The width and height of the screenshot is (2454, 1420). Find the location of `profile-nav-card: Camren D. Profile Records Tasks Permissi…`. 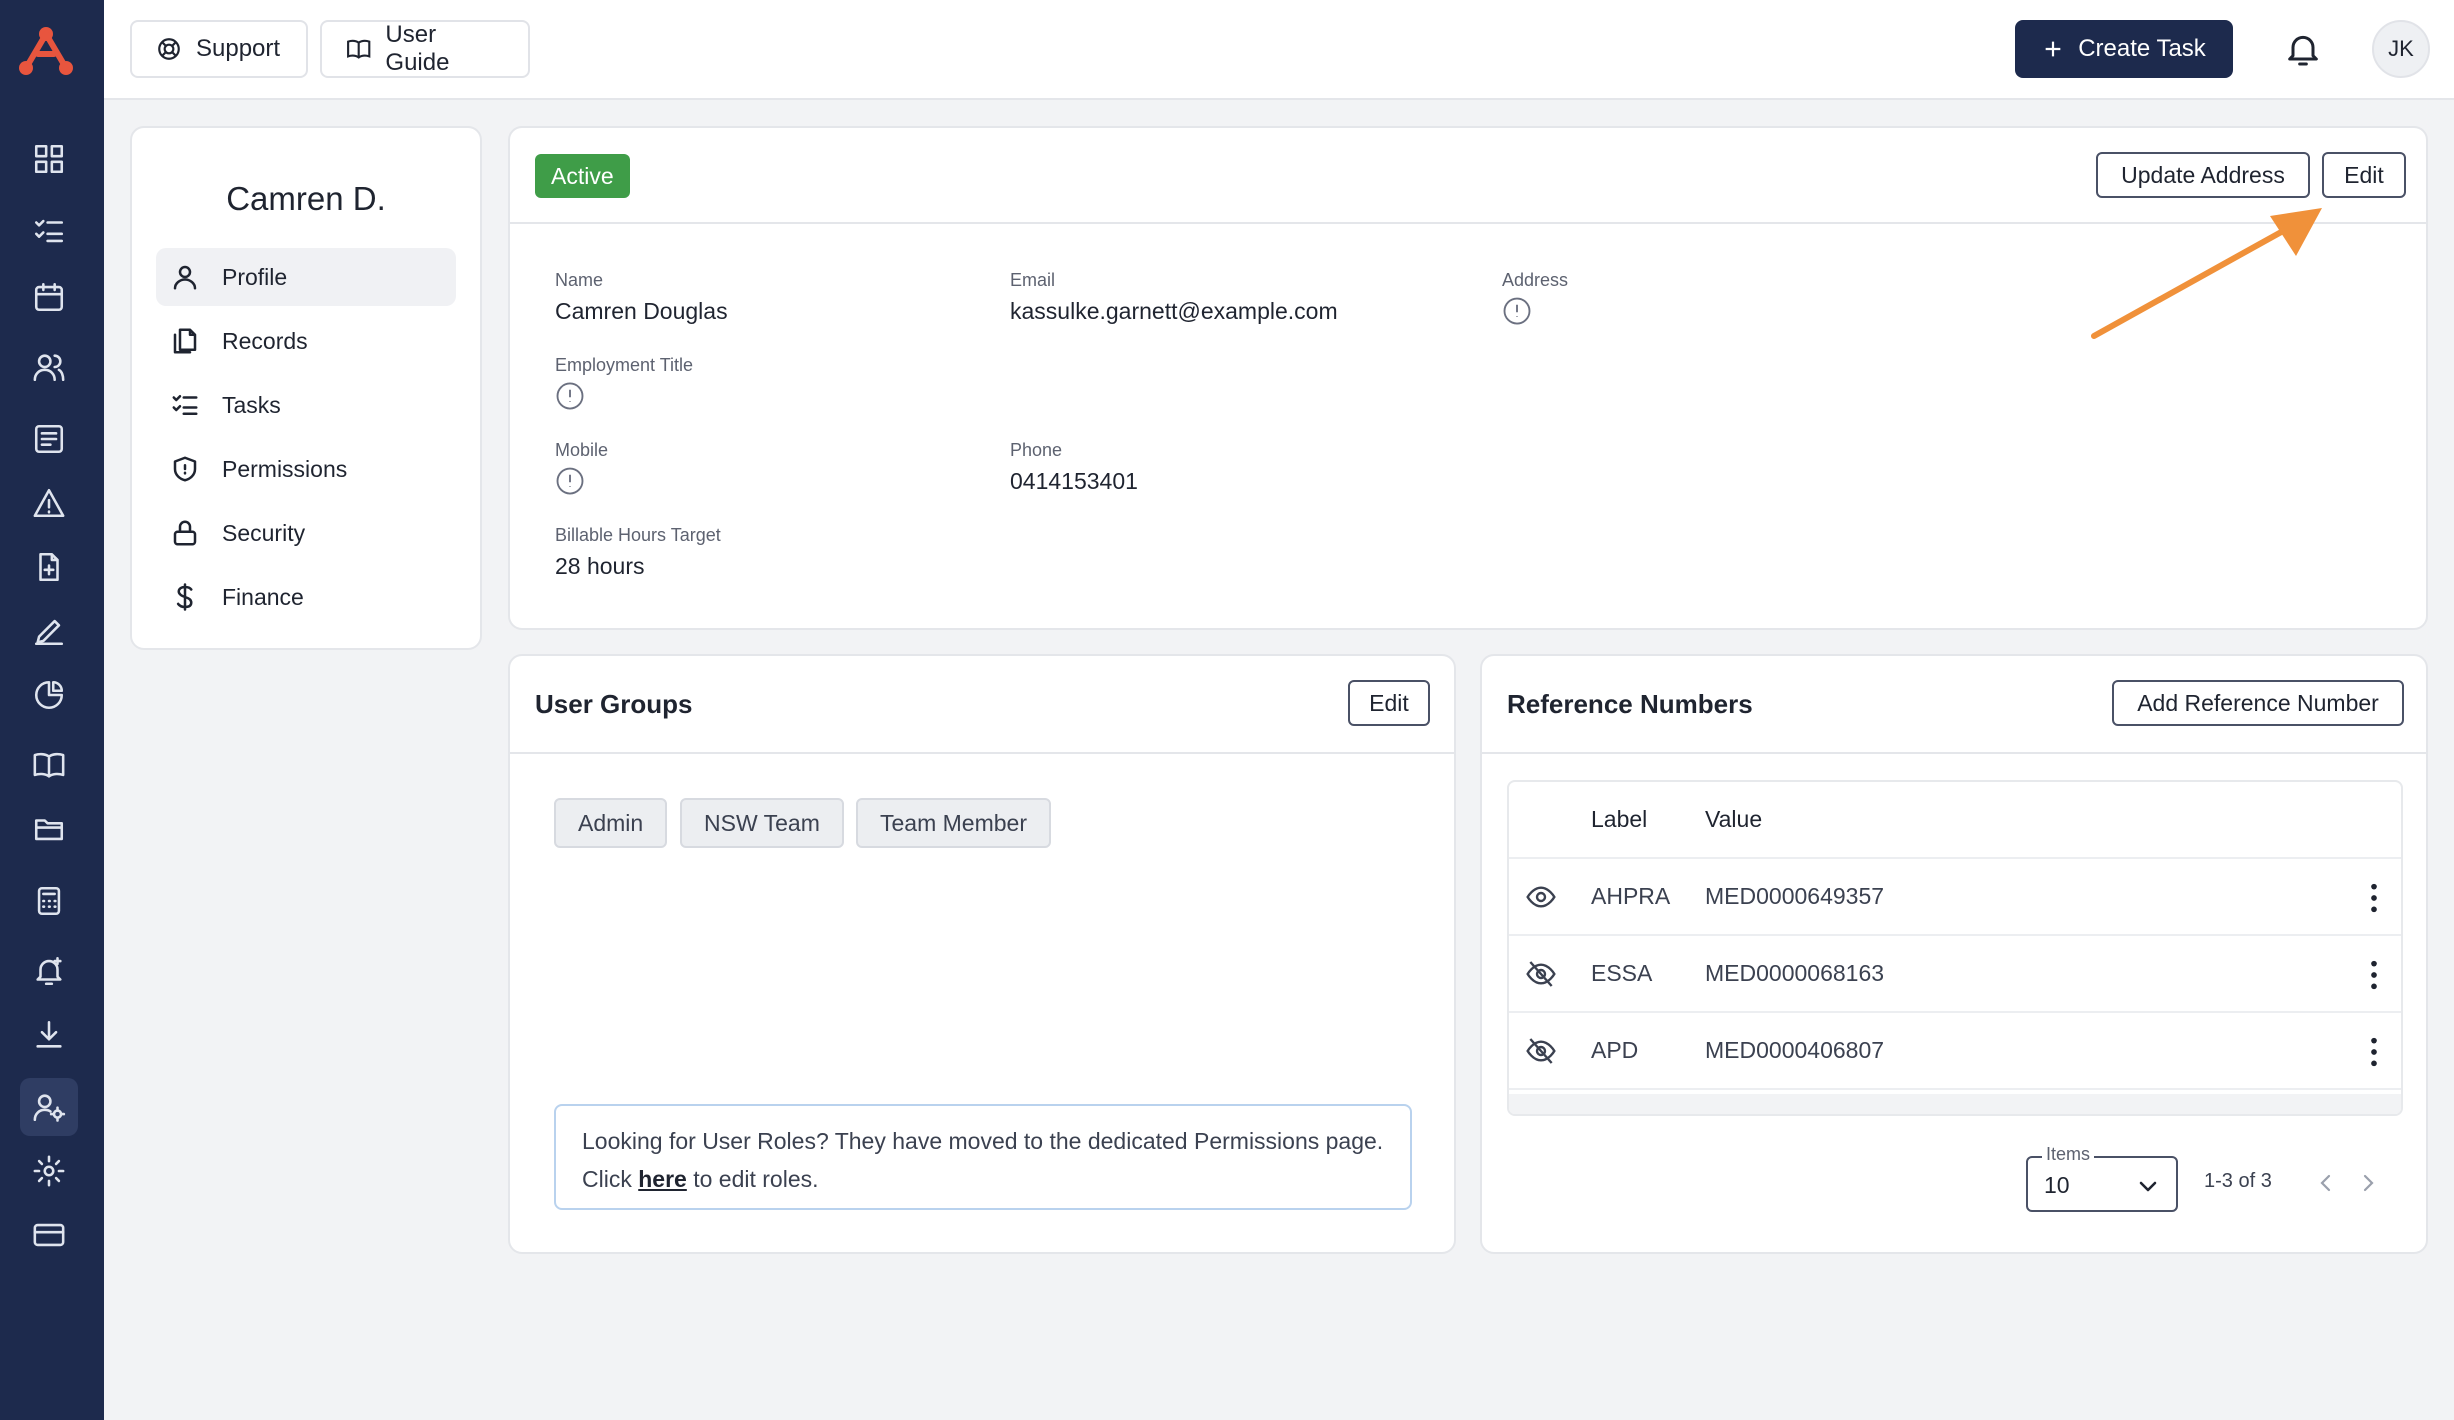

profile-nav-card: Camren D. Profile Records Tasks Permissi… is located at coordinates (306, 388).